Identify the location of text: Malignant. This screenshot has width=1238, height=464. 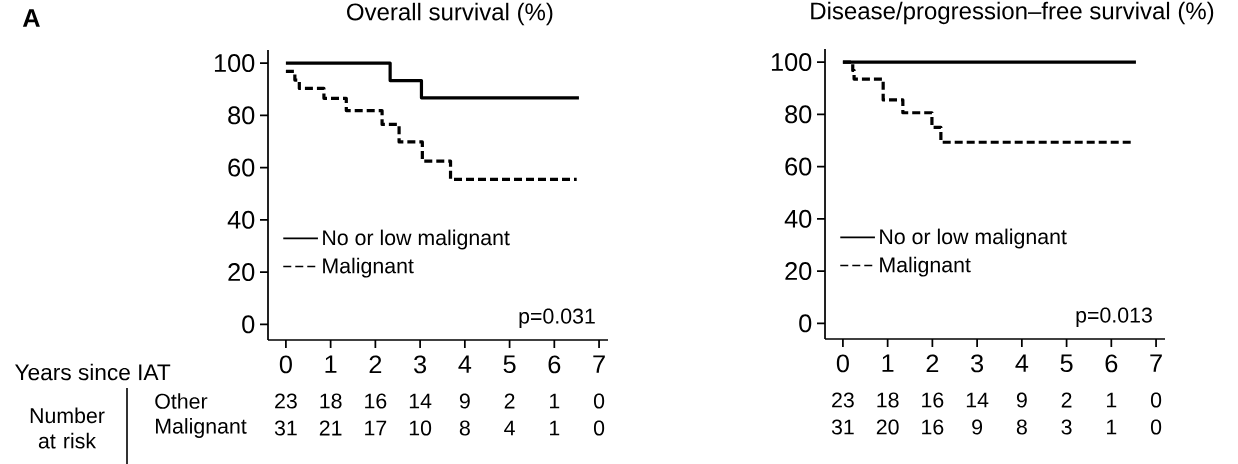
(201, 428).